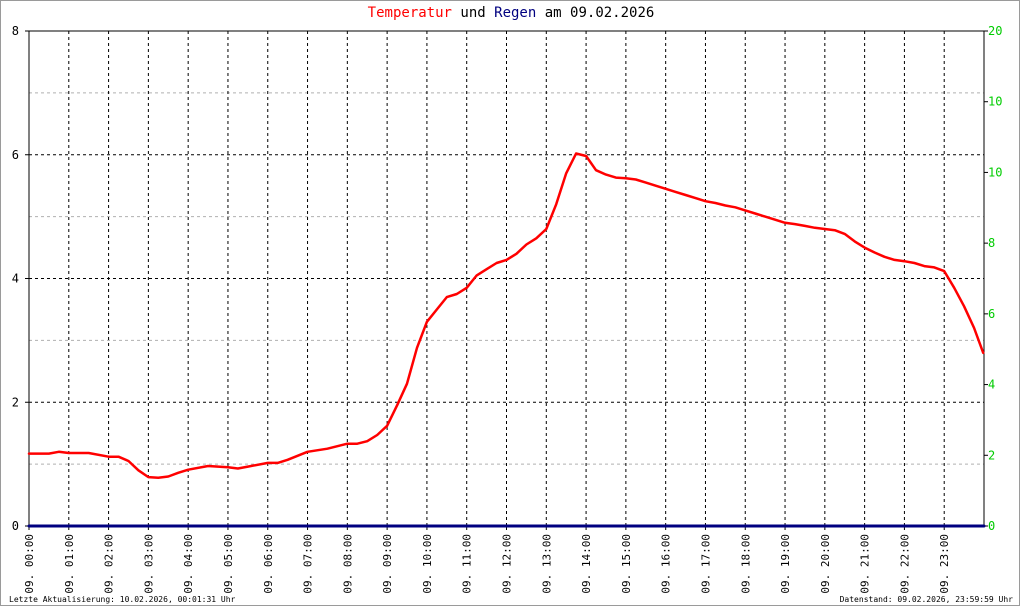 This screenshot has width=1020, height=606. I want to click on x-tick-label: 09. 16:00, so click(666, 564).